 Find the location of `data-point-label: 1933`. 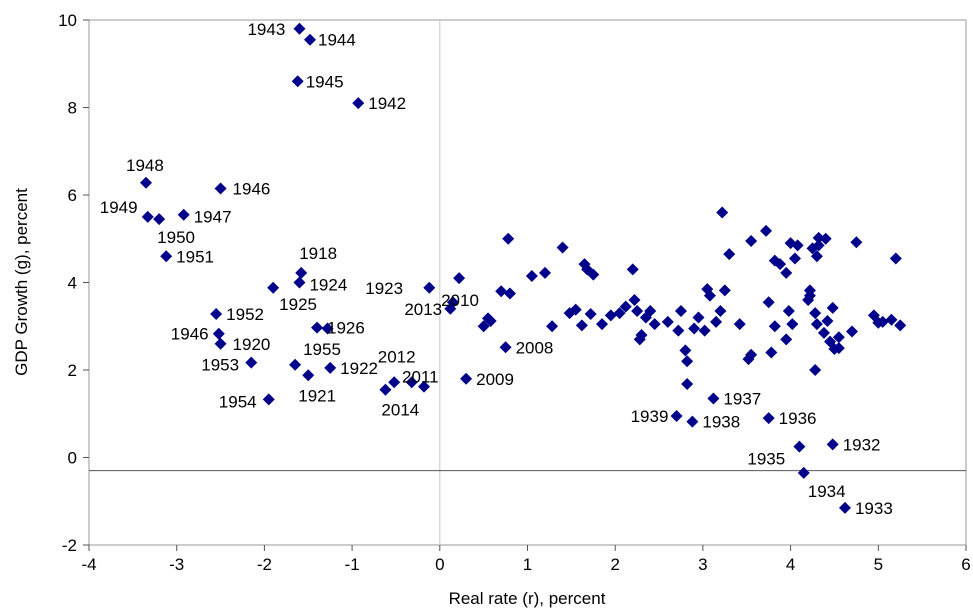

data-point-label: 1933 is located at coordinates (874, 508).